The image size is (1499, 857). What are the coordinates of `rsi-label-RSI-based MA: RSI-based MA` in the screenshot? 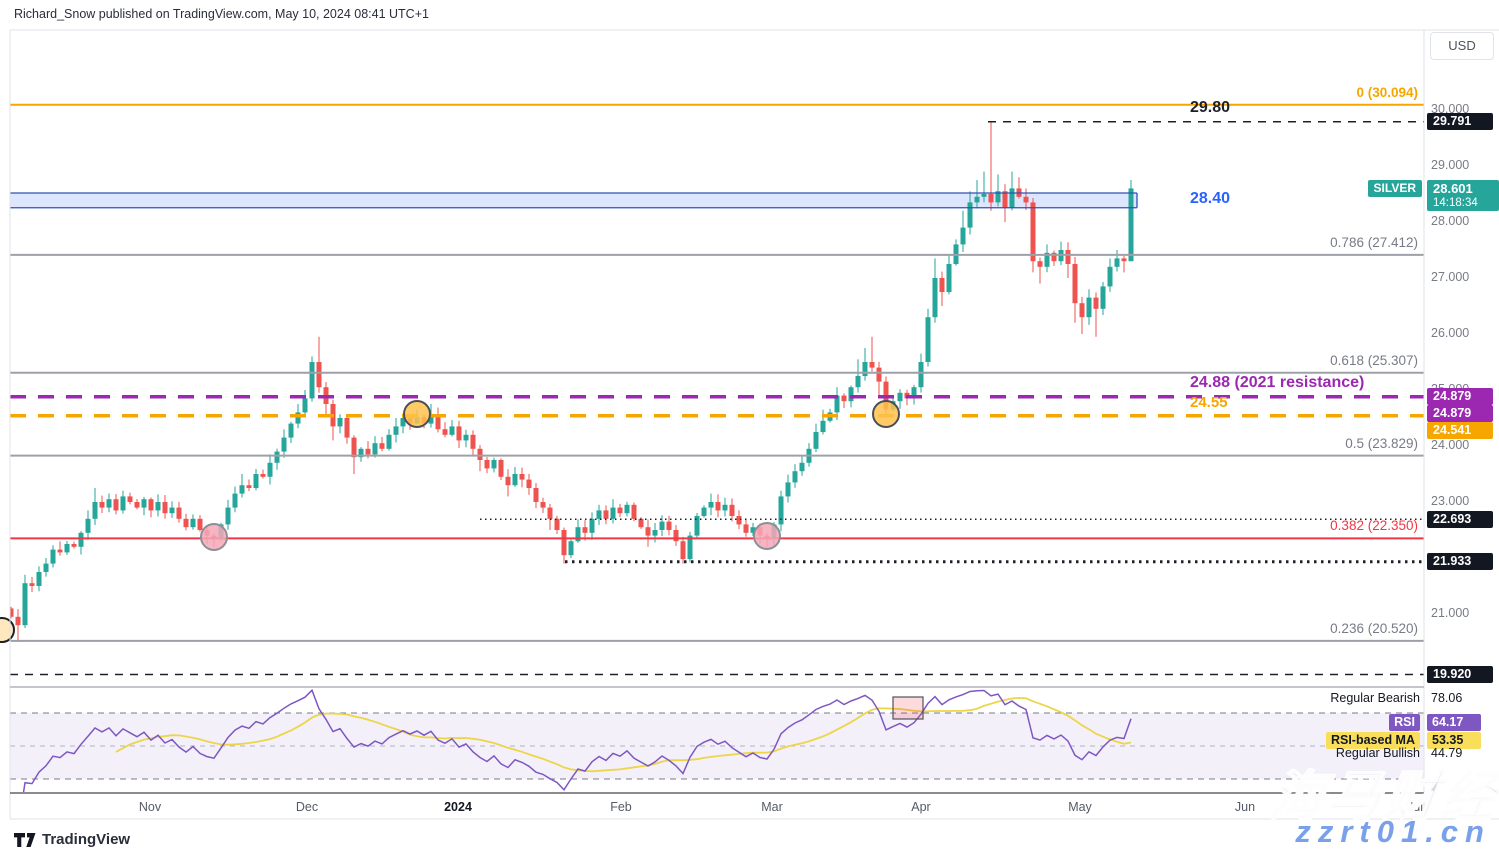 It's located at (1372, 740).